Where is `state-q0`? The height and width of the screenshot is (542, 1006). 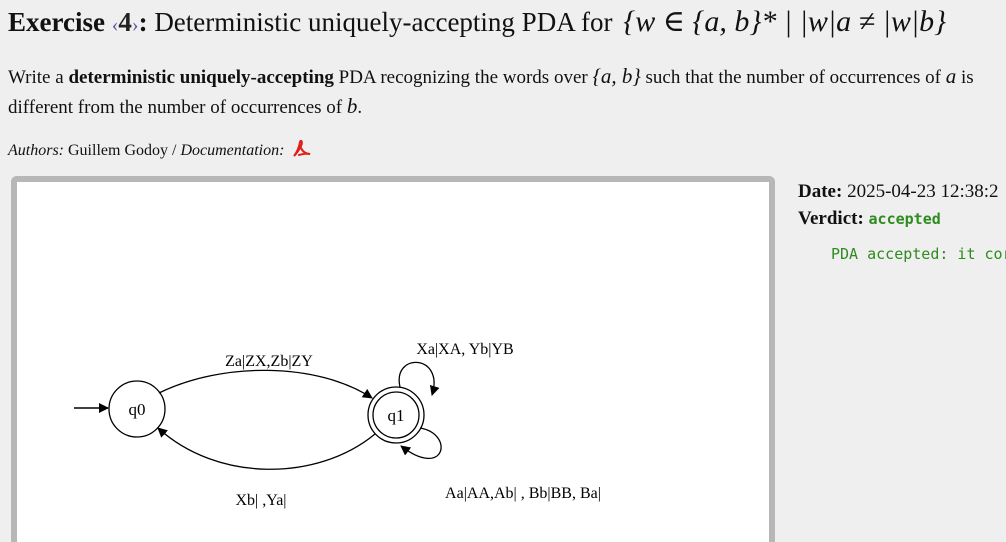 state-q0 is located at coordinates (137, 409).